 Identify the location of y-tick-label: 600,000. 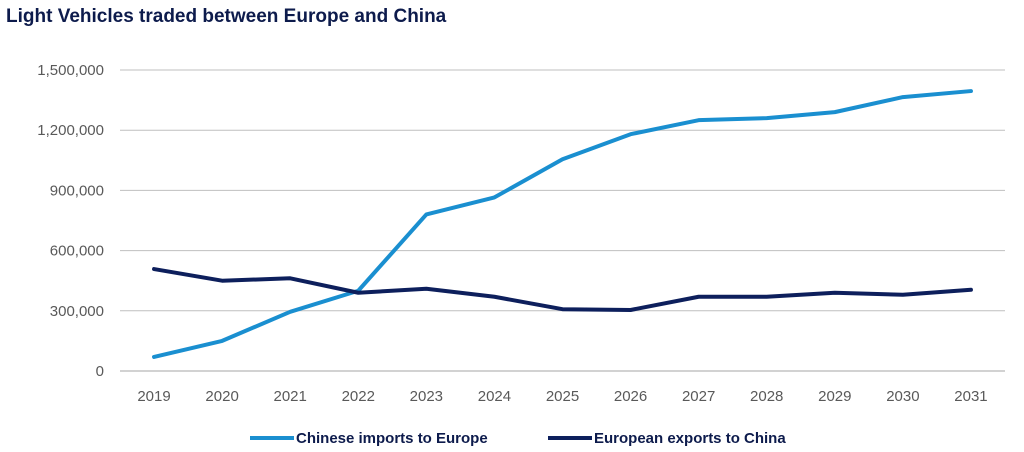
(77, 251).